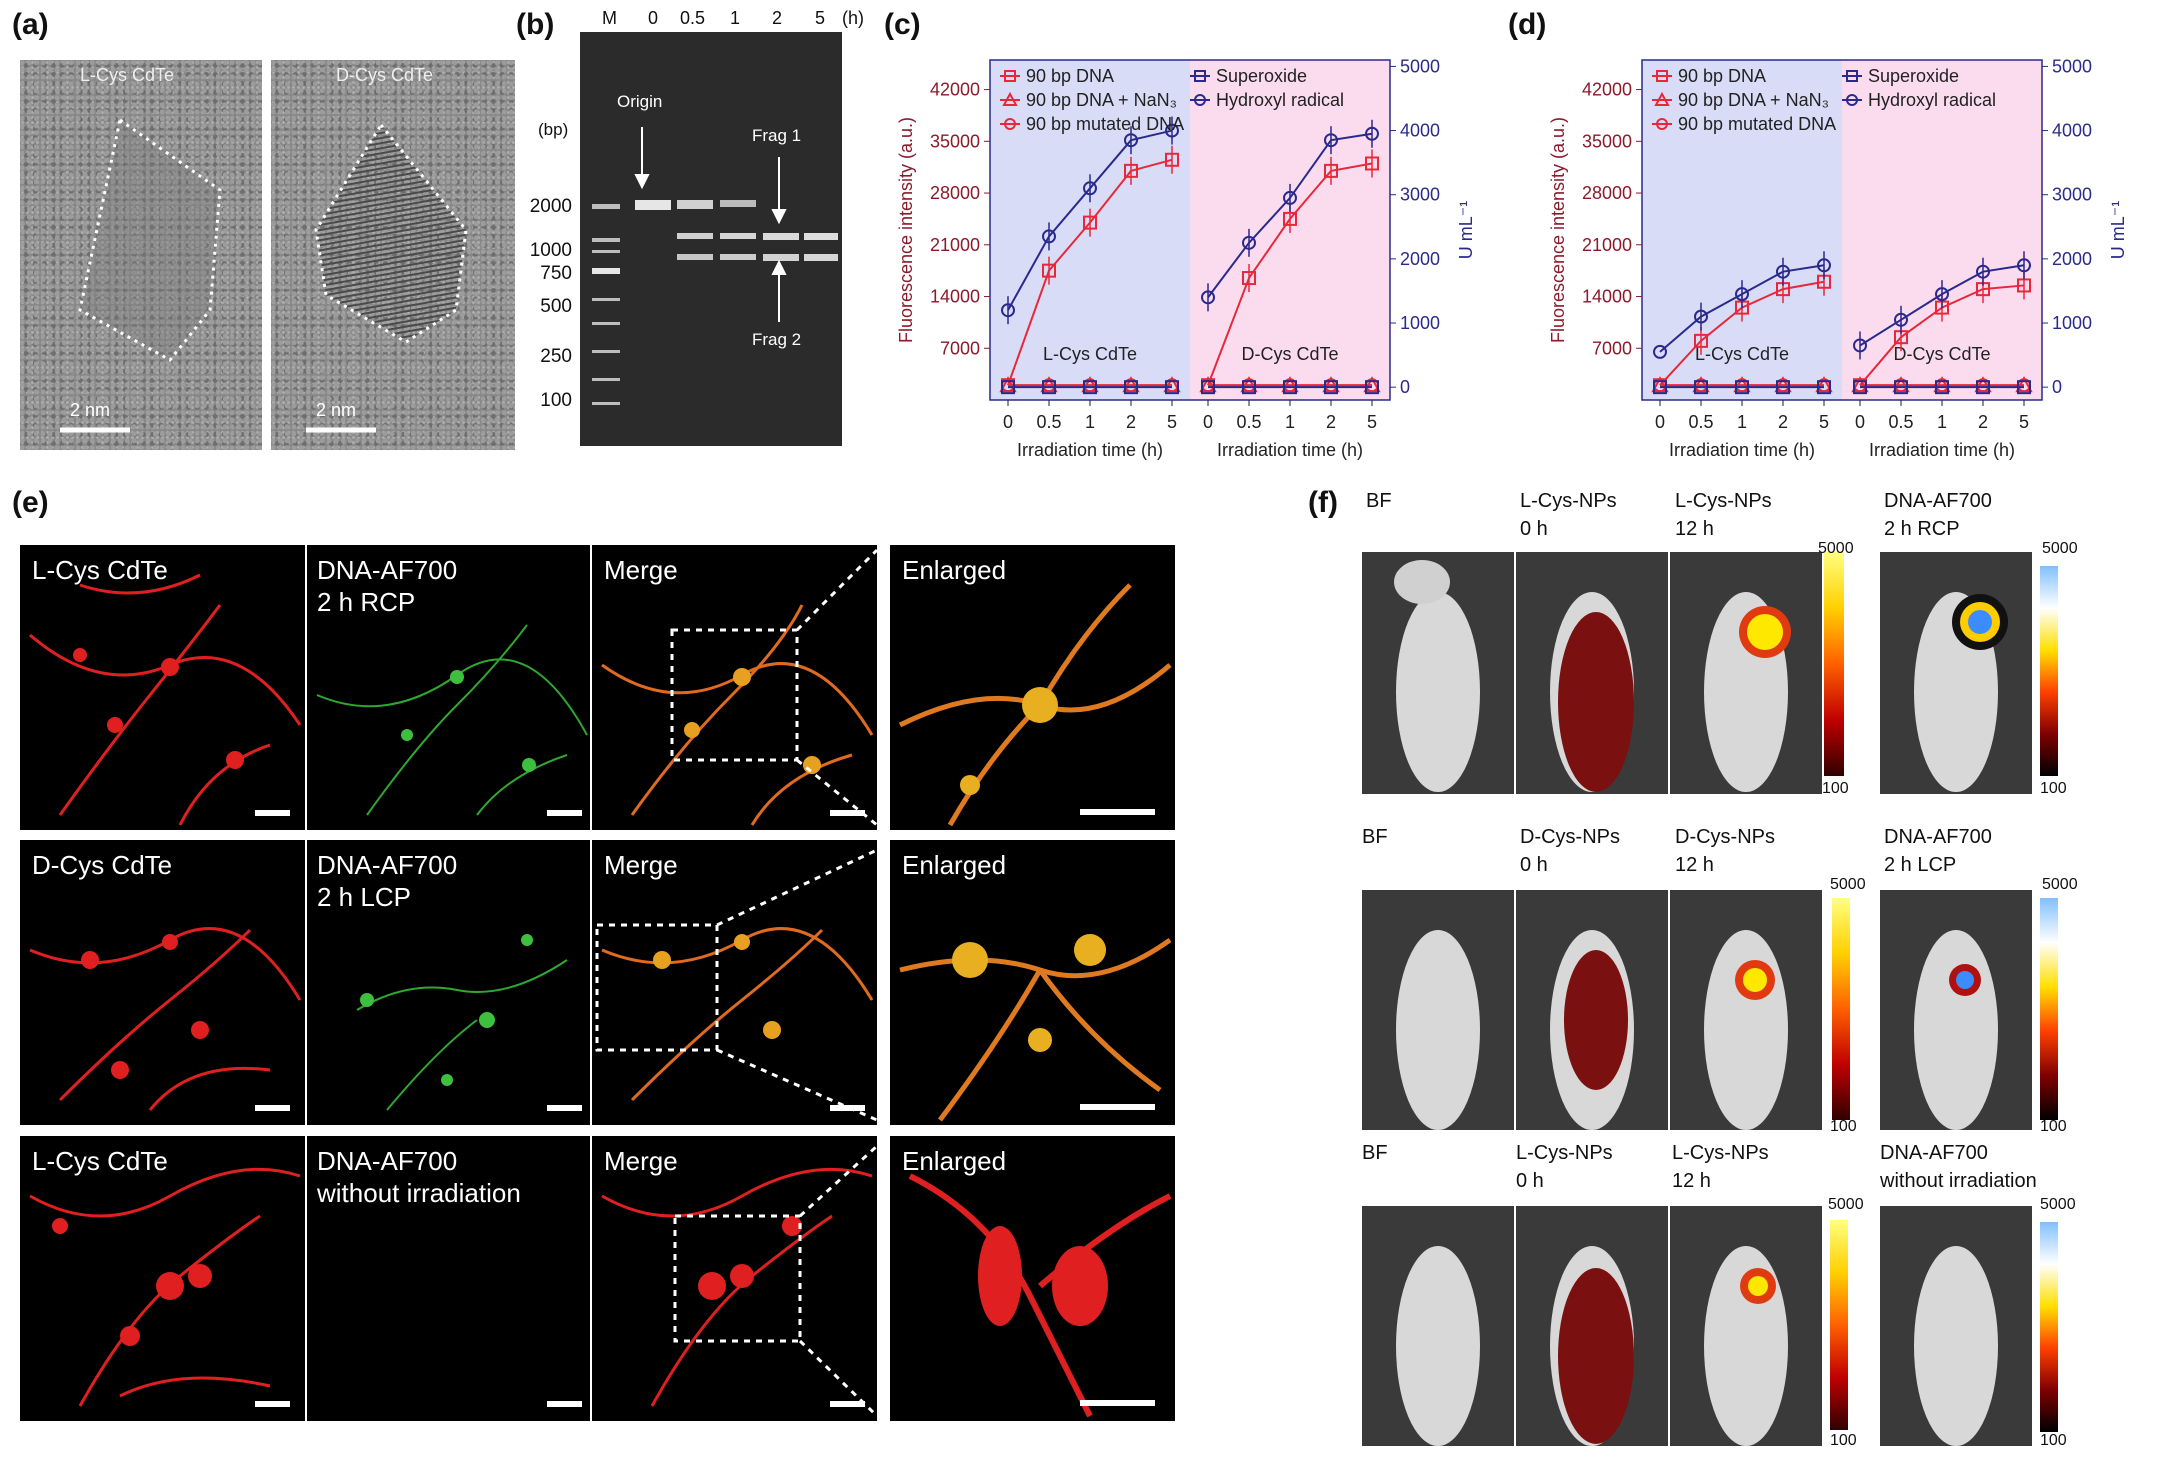 This screenshot has height=1458, width=2174. I want to click on micro-merge-row1: Merge, so click(734, 687).